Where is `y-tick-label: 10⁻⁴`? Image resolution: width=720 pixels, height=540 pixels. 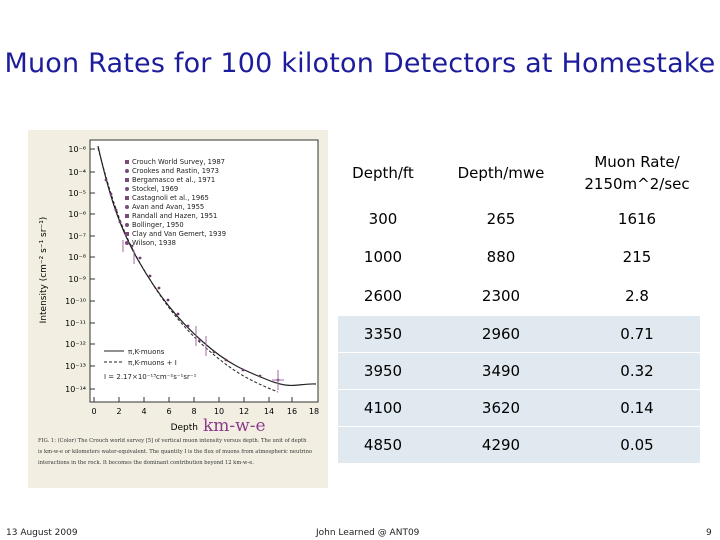 y-tick-label: 10⁻⁴ is located at coordinates (77, 172).